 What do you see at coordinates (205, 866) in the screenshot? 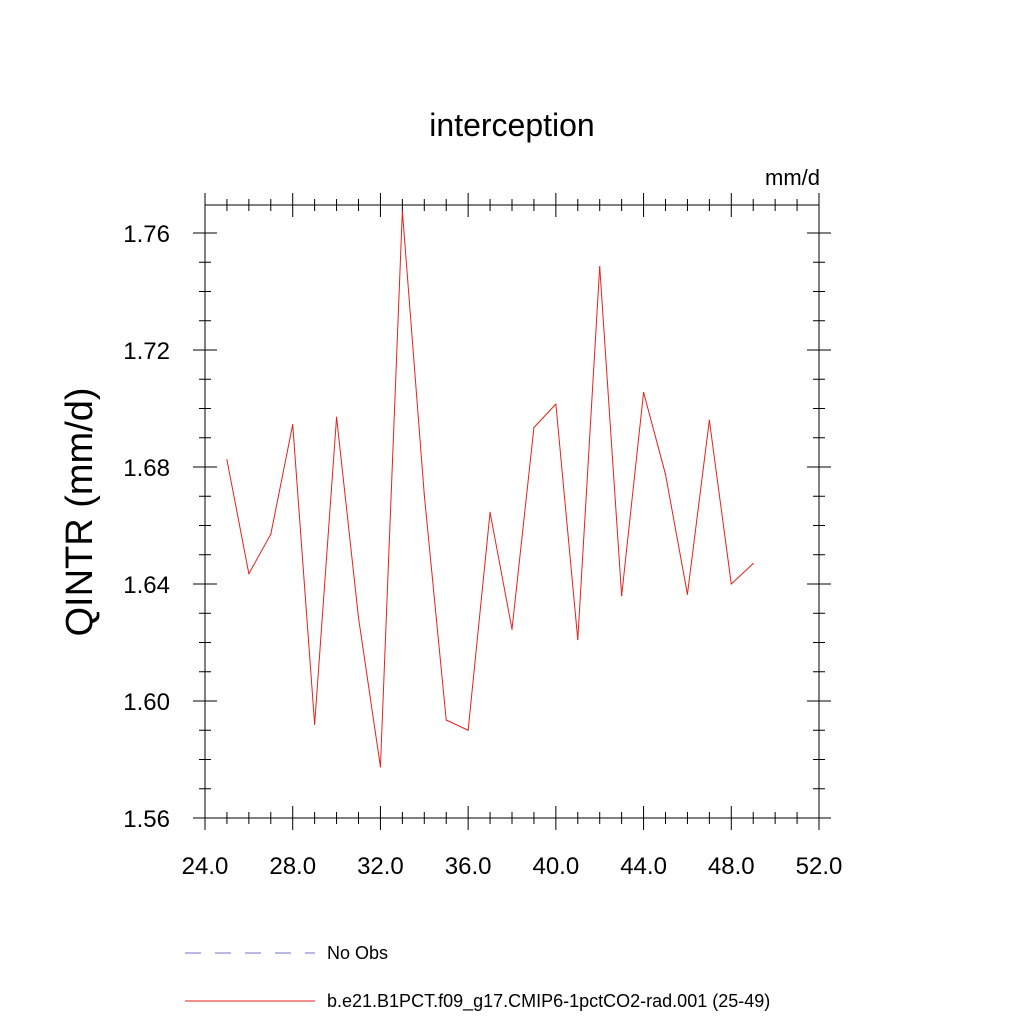
I see `x-tick-label: 24.0` at bounding box center [205, 866].